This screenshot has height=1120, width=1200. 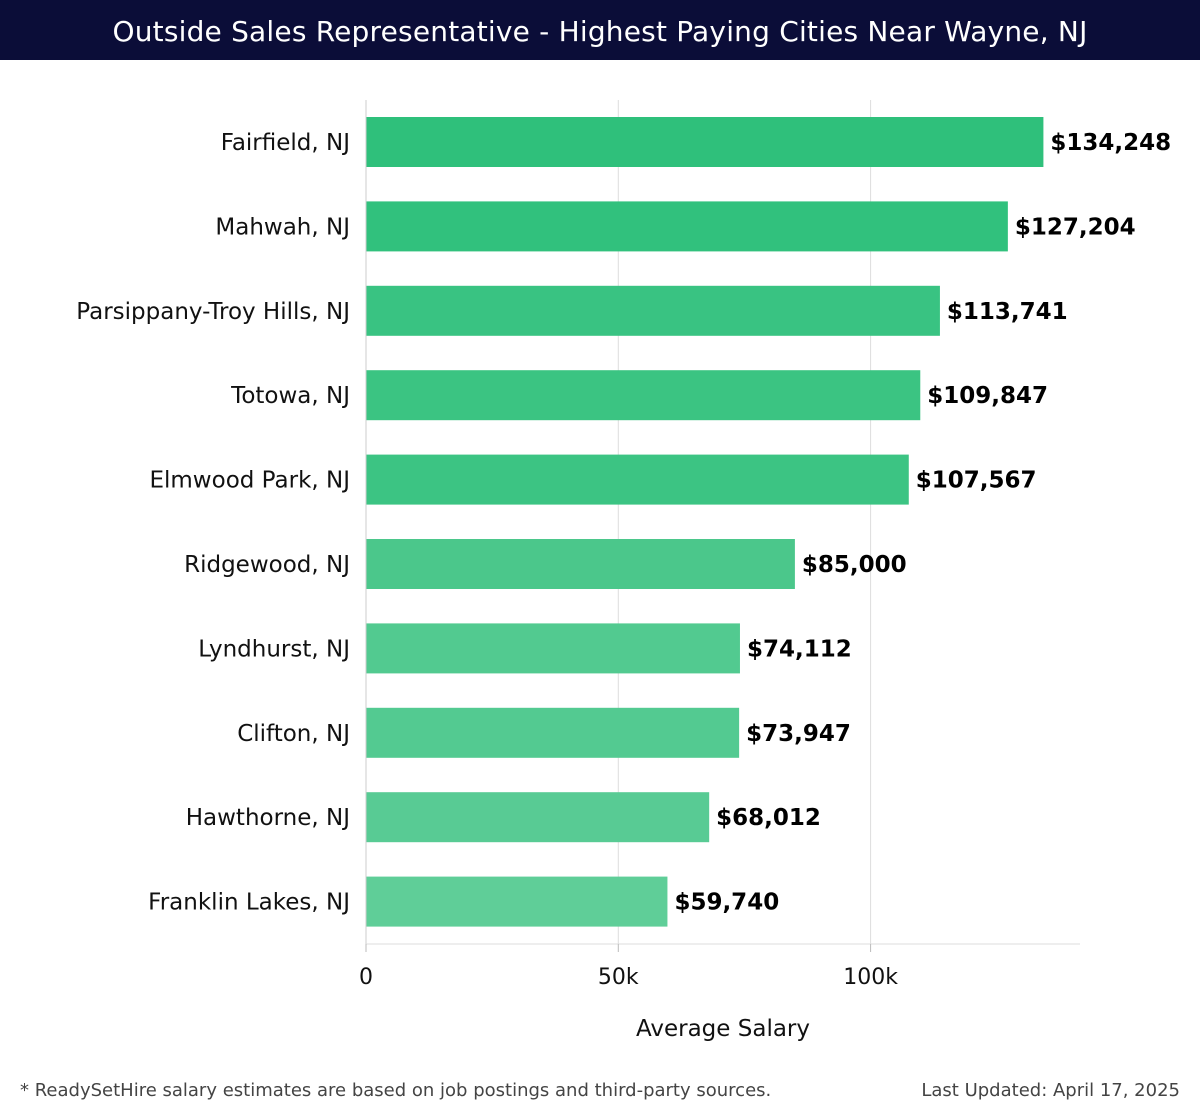 I want to click on value-label: $73,947, so click(x=798, y=734).